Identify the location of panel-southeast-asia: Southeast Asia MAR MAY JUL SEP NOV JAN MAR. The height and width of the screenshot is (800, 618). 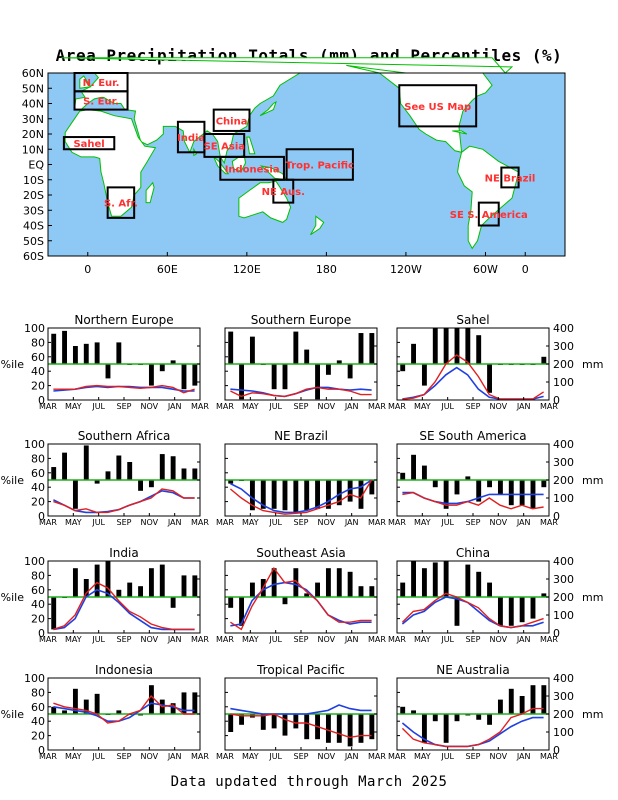
(301, 595).